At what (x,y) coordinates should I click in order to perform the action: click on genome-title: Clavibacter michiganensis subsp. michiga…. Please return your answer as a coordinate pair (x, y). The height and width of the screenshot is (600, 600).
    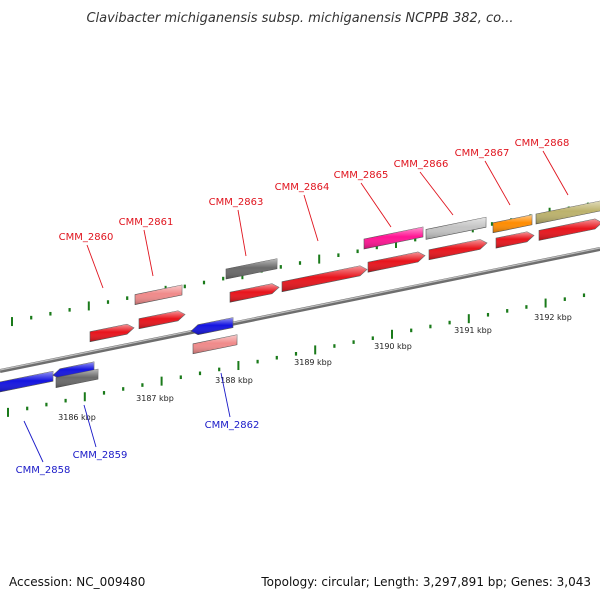
    Looking at the image, I should click on (299, 18).